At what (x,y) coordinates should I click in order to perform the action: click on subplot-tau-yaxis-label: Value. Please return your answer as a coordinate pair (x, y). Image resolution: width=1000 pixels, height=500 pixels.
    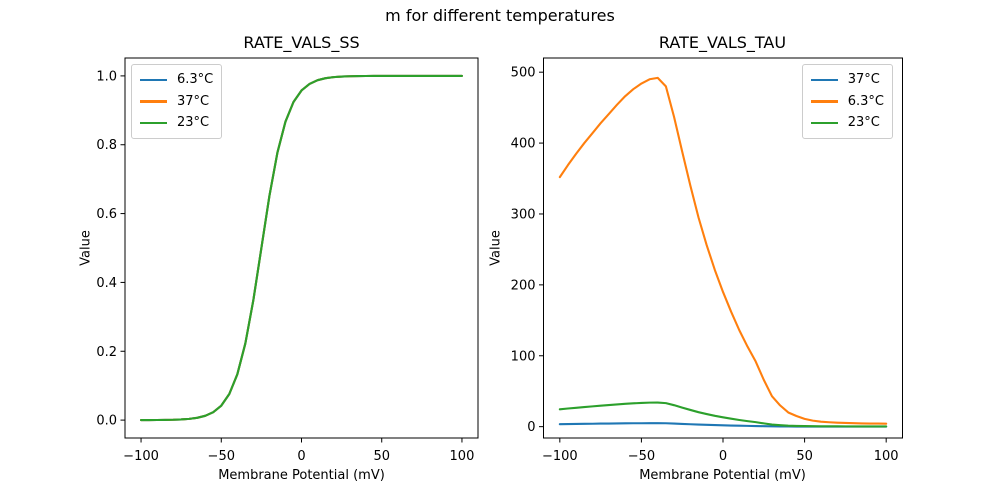
    Looking at the image, I should click on (496, 248).